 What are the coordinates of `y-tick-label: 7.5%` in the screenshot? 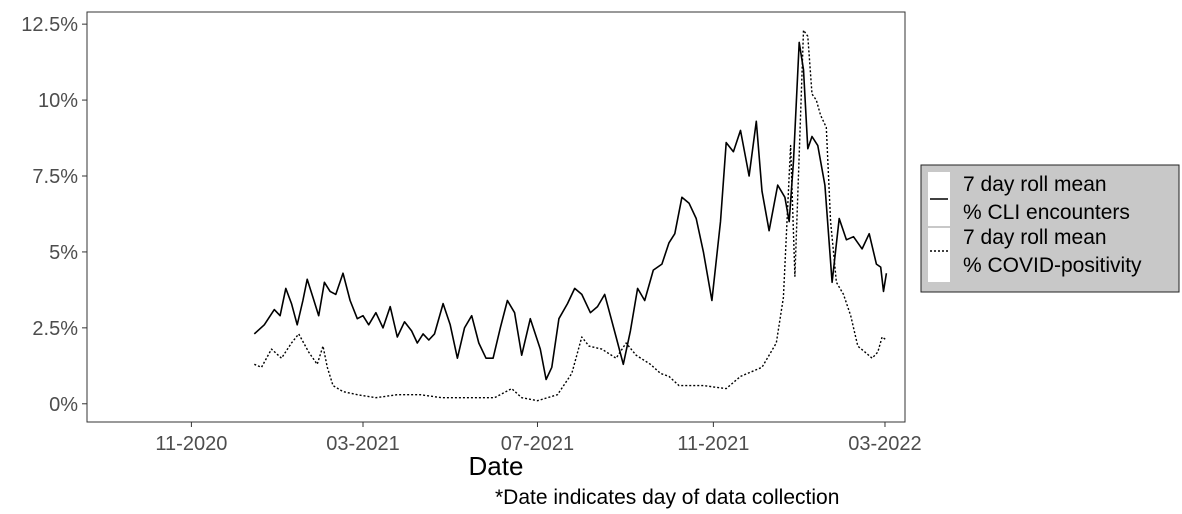 It's located at (55, 177).